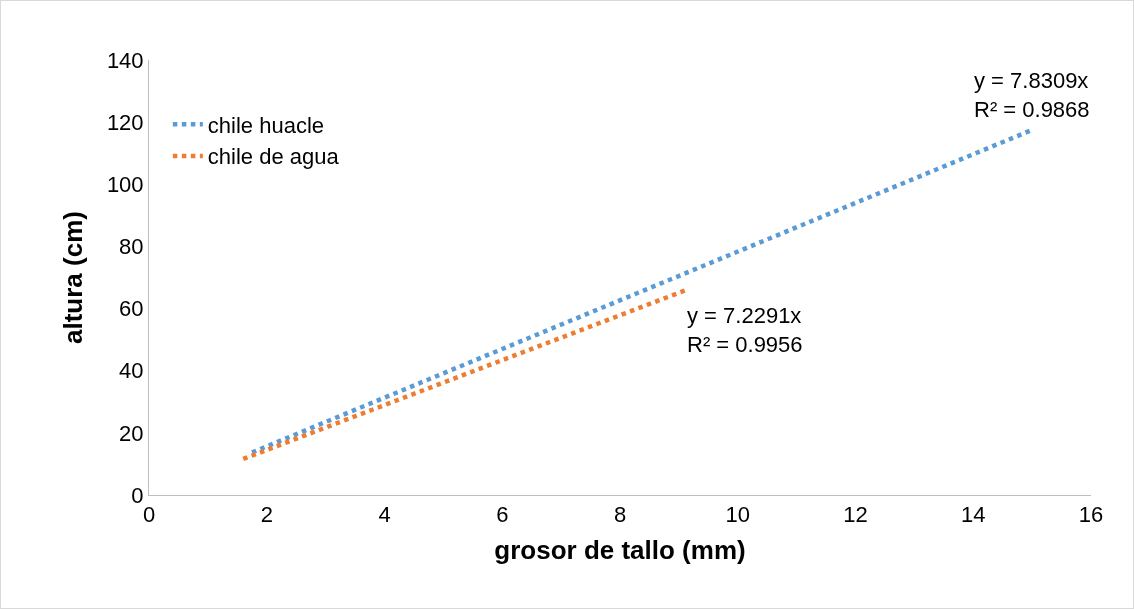 Image resolution: width=1134 pixels, height=609 pixels. What do you see at coordinates (266, 125) in the screenshot?
I see `legend-label: chile huacle` at bounding box center [266, 125].